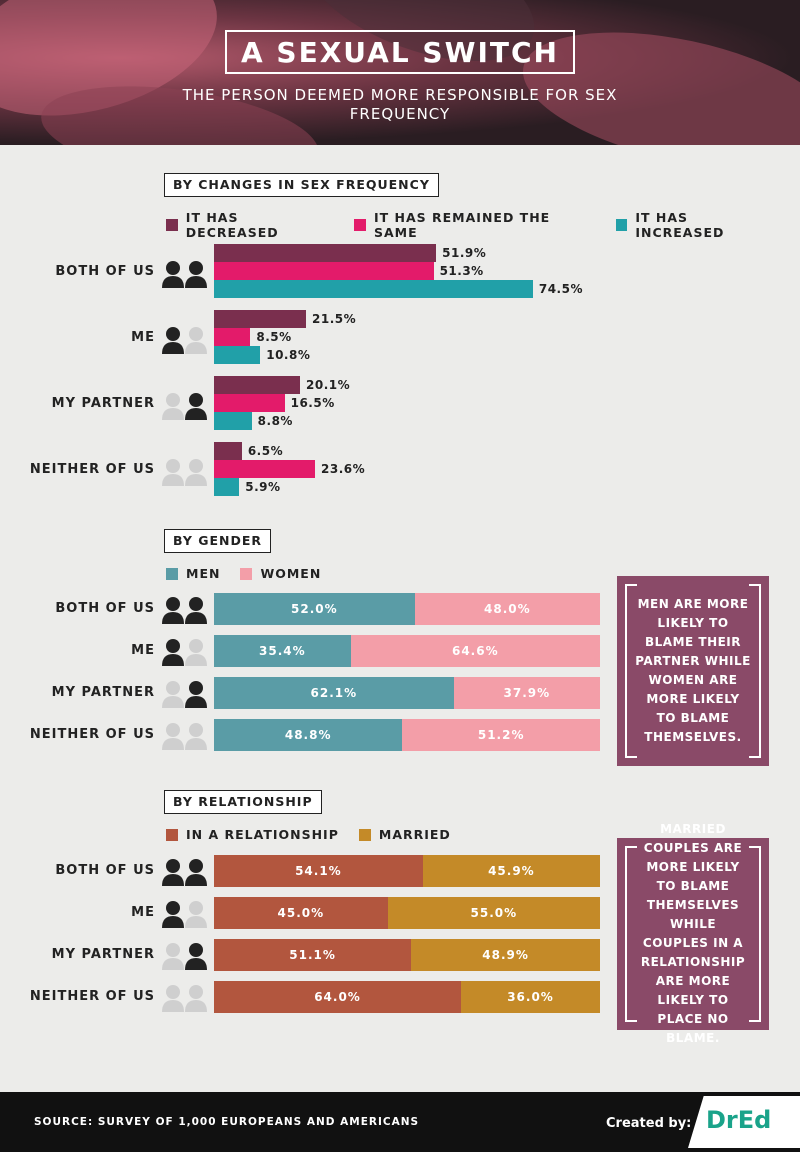 This screenshot has height=1152, width=800. What do you see at coordinates (400, 52) in the screenshot?
I see `page-title: A SEXUAL SWITCH` at bounding box center [400, 52].